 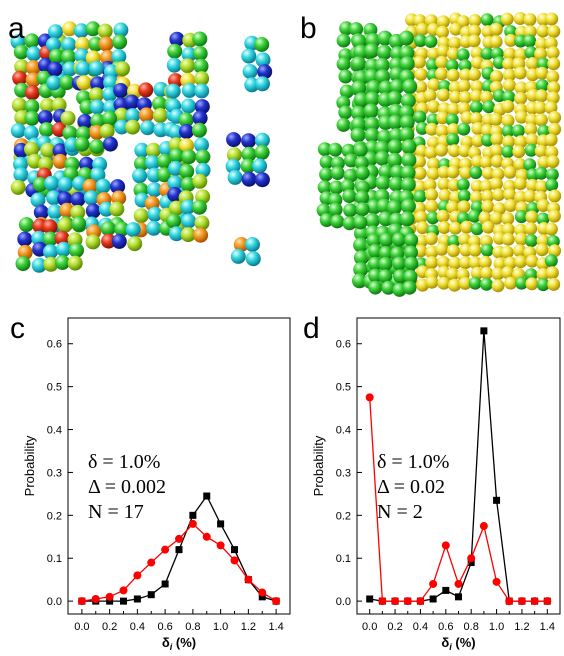 What do you see at coordinates (220, 627) in the screenshot?
I see `x-tick-label: 1.0` at bounding box center [220, 627].